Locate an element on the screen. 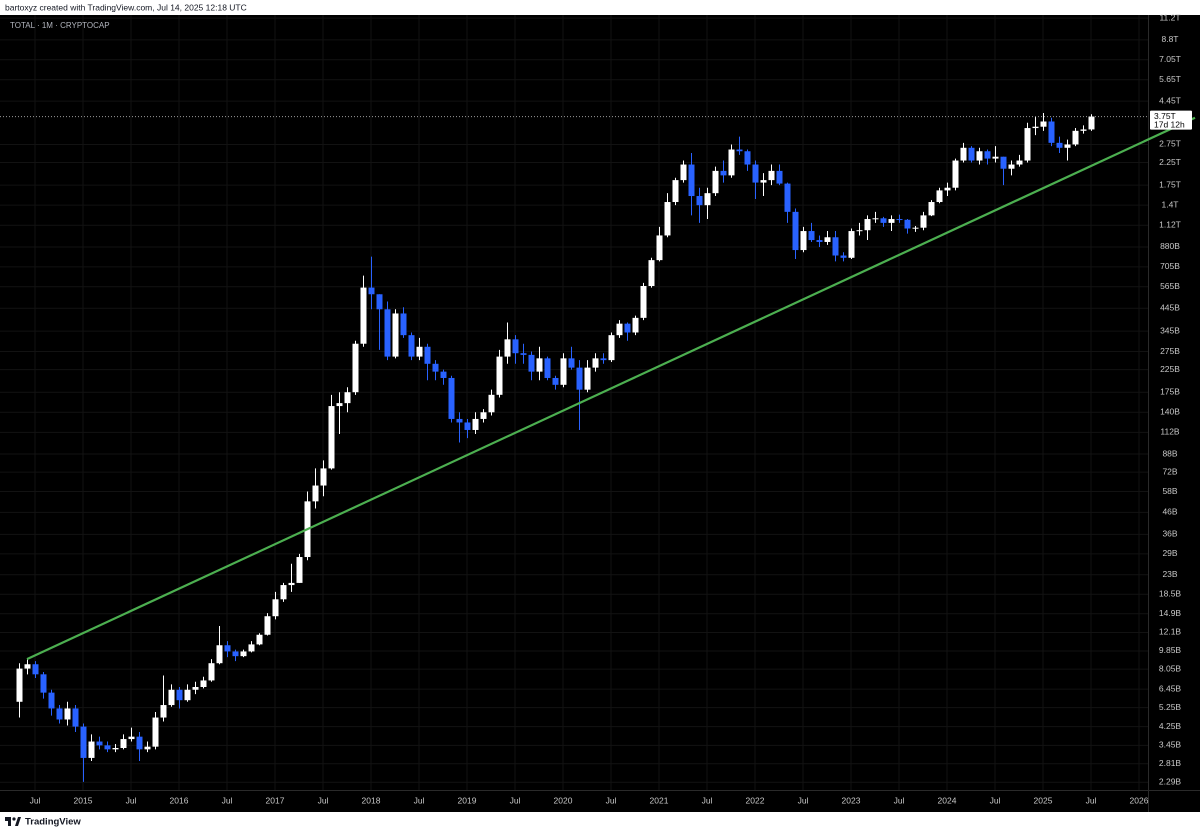 Image resolution: width=1200 pixels, height=831 pixels. y-tick-label: 225B is located at coordinates (1170, 369).